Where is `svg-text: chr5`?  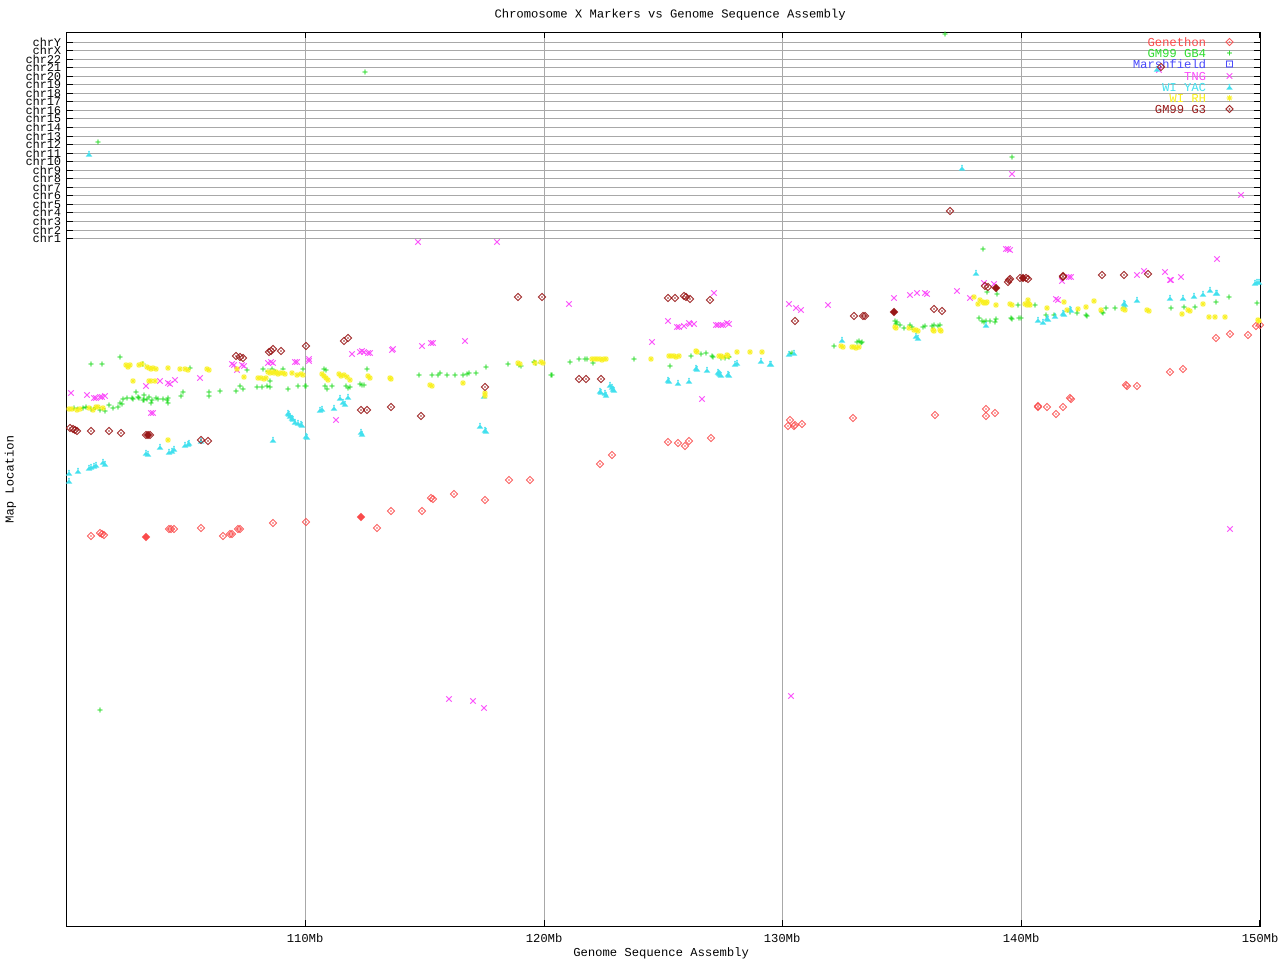 svg-text: chr5 is located at coordinates (47, 205).